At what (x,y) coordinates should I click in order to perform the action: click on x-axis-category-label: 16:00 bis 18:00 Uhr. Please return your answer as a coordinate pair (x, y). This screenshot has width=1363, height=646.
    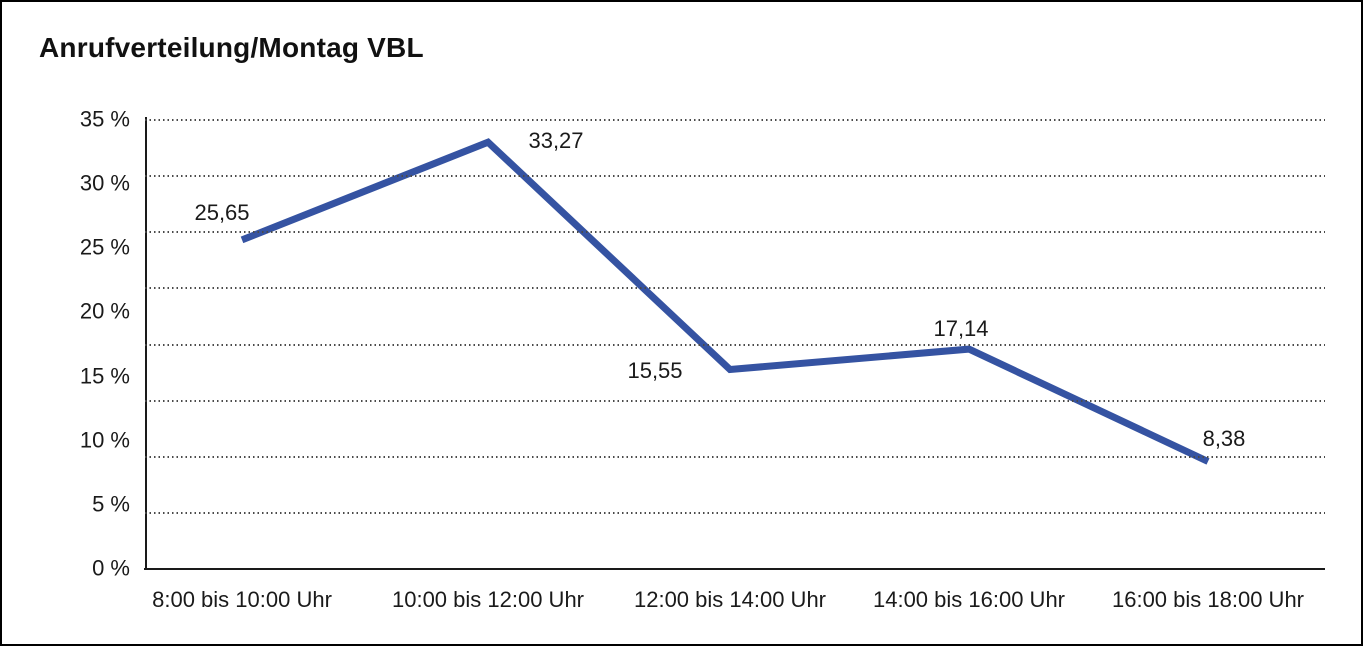
    Looking at the image, I should click on (1208, 599).